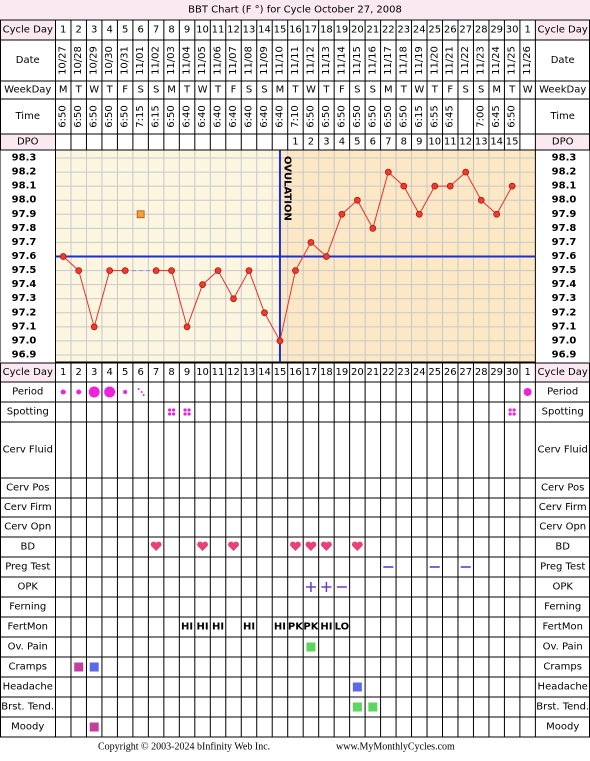  Describe the element at coordinates (295, 142) in the screenshot. I see `dpo: 1` at that location.